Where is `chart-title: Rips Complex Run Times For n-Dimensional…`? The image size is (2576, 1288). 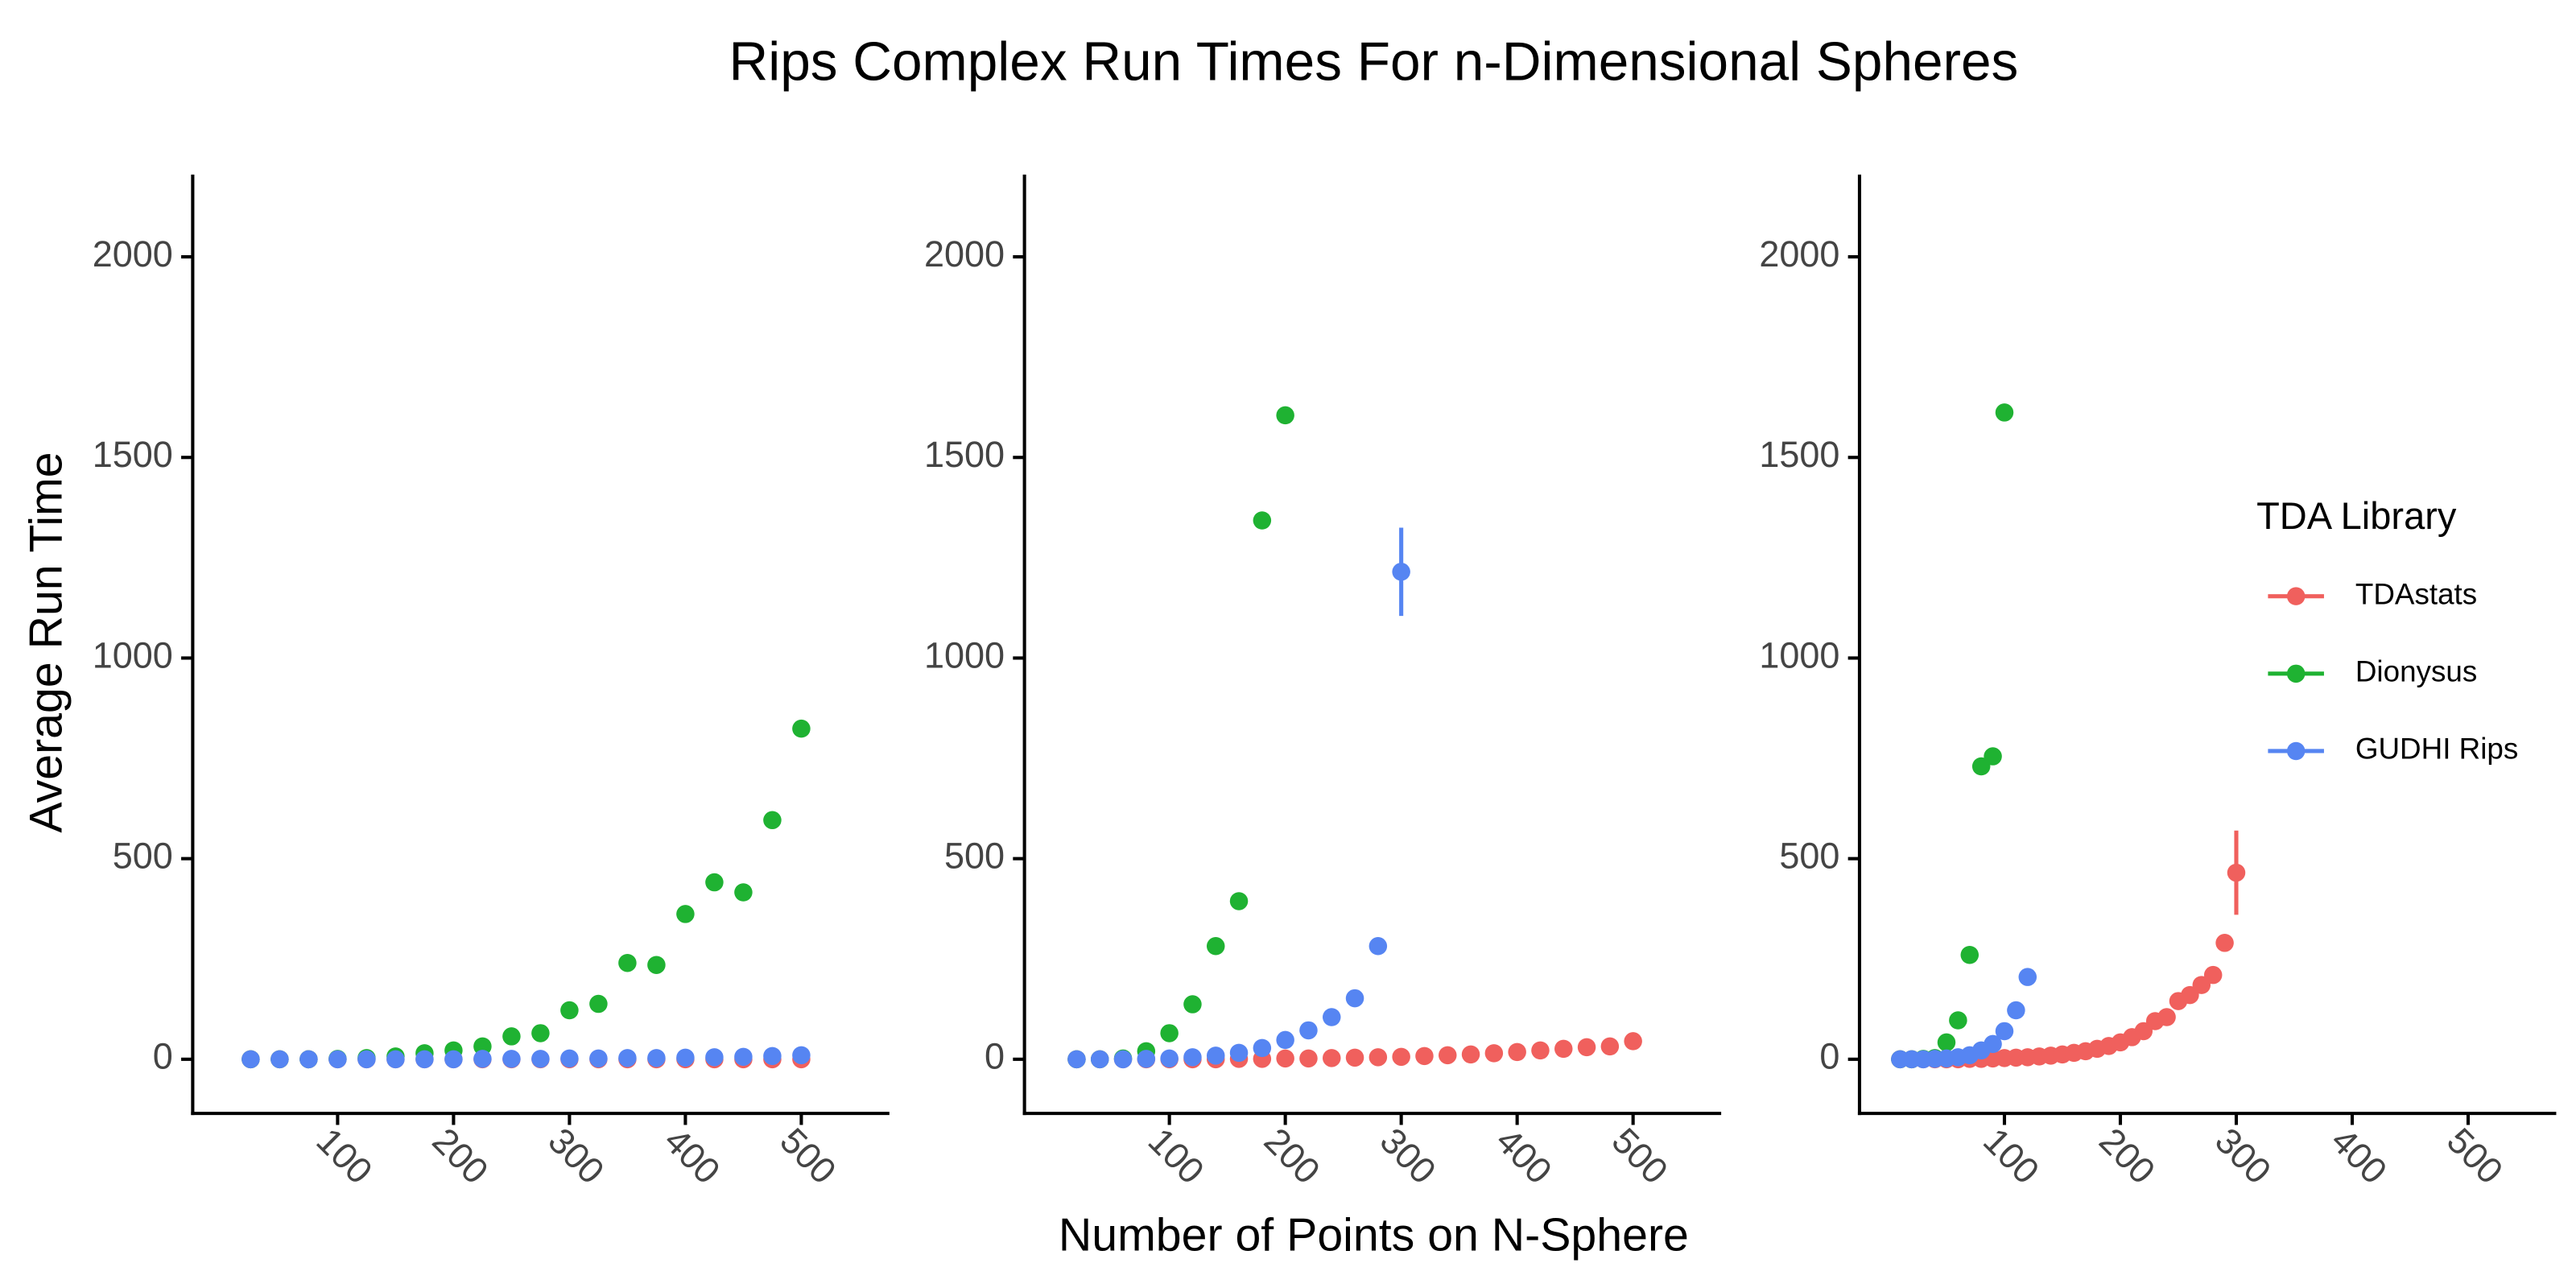
chart-title: Rips Complex Run Times For n-Dimensional… is located at coordinates (1373, 62).